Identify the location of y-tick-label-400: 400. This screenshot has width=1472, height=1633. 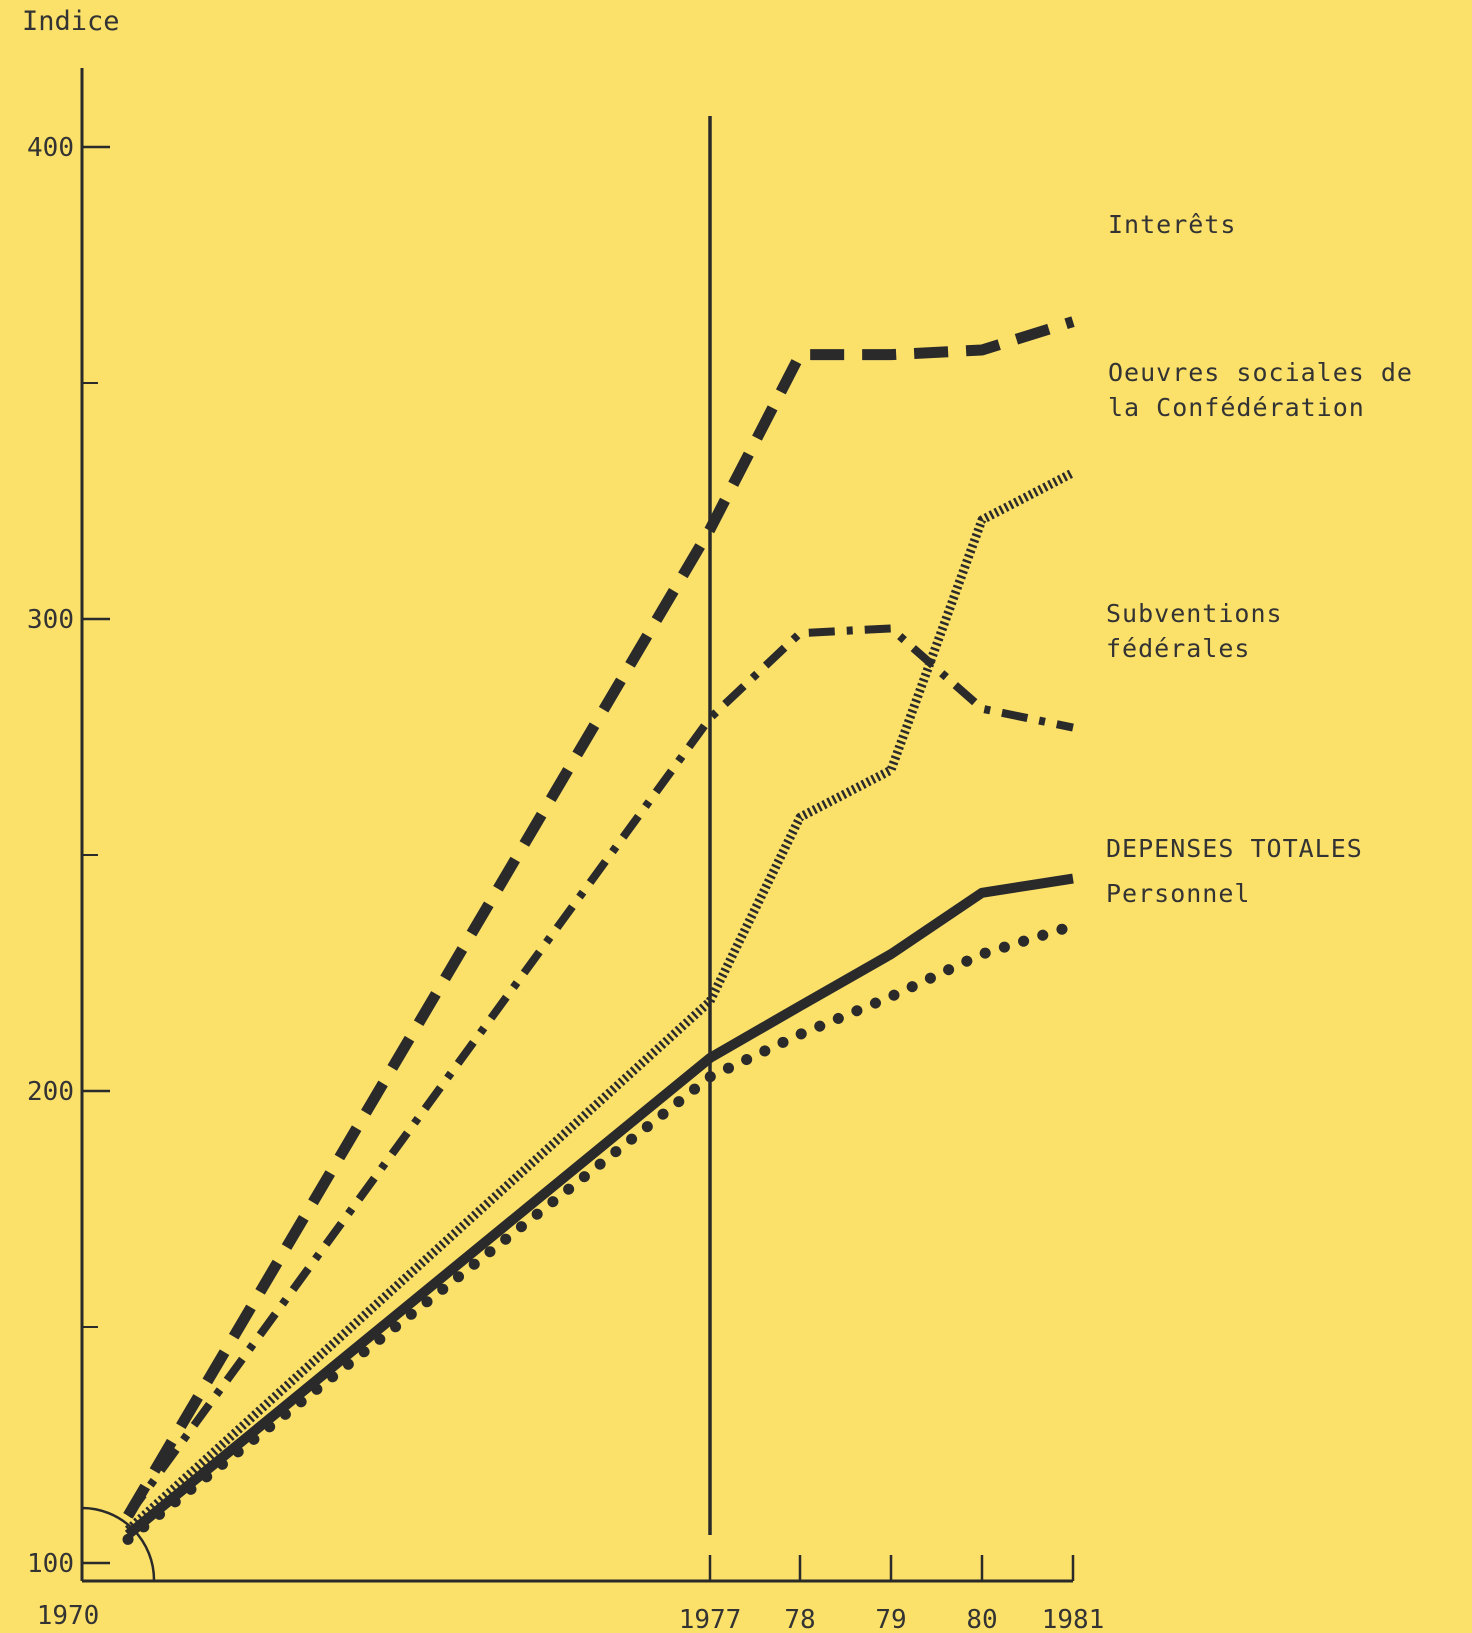
(50, 148).